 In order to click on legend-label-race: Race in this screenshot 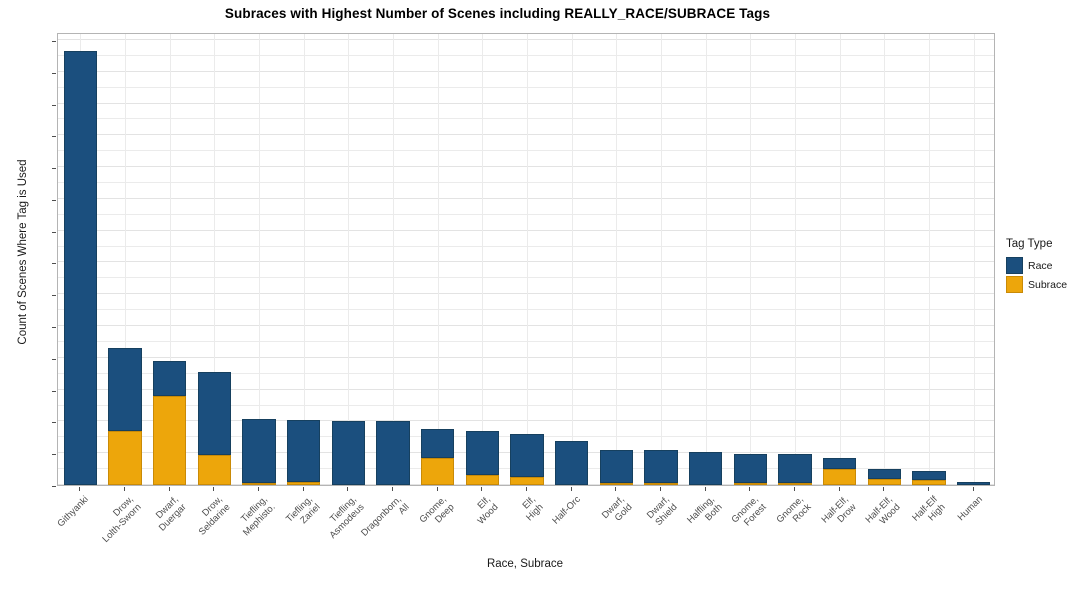, I will do `click(1040, 265)`.